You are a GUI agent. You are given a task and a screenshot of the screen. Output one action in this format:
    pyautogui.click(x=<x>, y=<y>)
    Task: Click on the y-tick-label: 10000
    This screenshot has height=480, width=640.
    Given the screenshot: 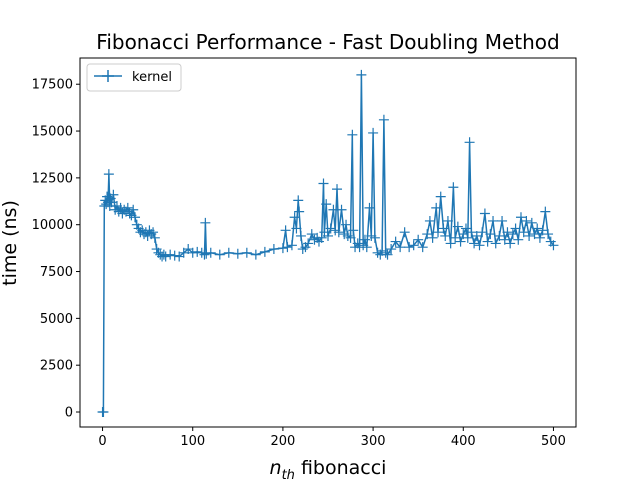 What is the action you would take?
    pyautogui.click(x=52, y=225)
    